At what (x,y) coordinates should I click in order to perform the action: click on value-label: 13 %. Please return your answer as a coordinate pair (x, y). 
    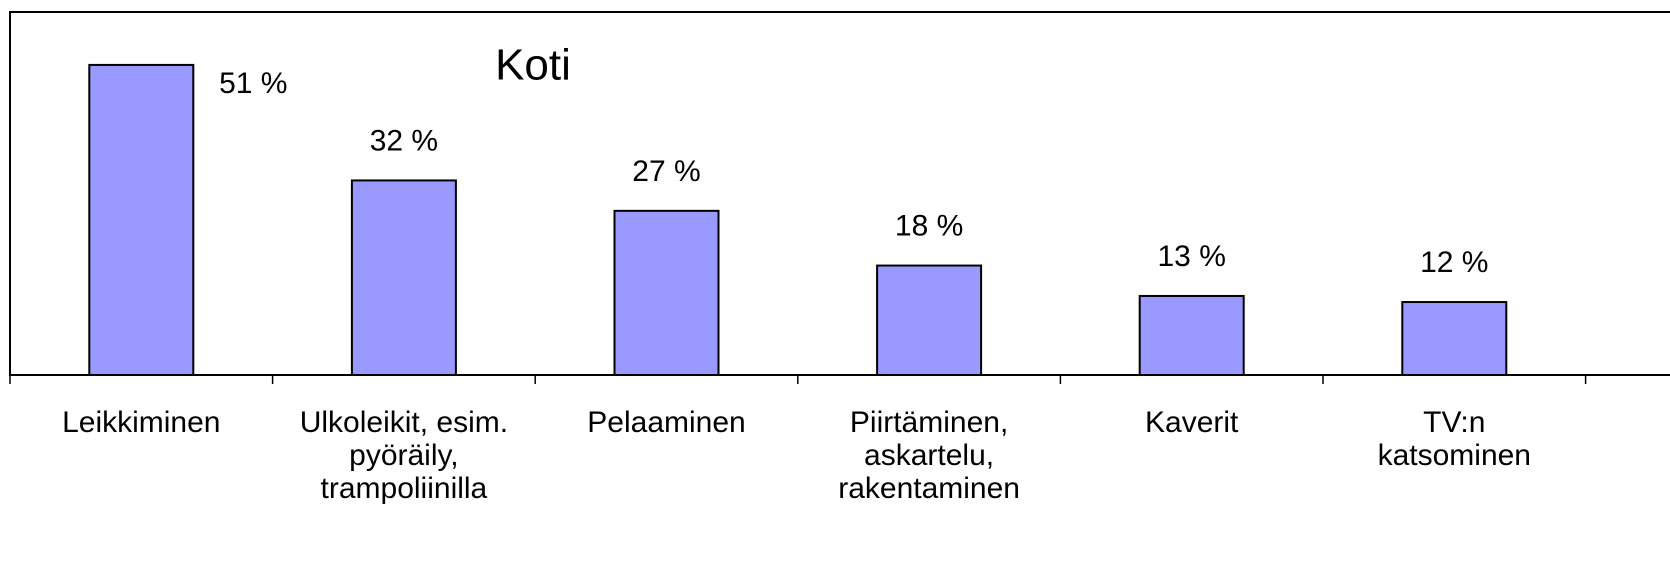
    Looking at the image, I should click on (1192, 256).